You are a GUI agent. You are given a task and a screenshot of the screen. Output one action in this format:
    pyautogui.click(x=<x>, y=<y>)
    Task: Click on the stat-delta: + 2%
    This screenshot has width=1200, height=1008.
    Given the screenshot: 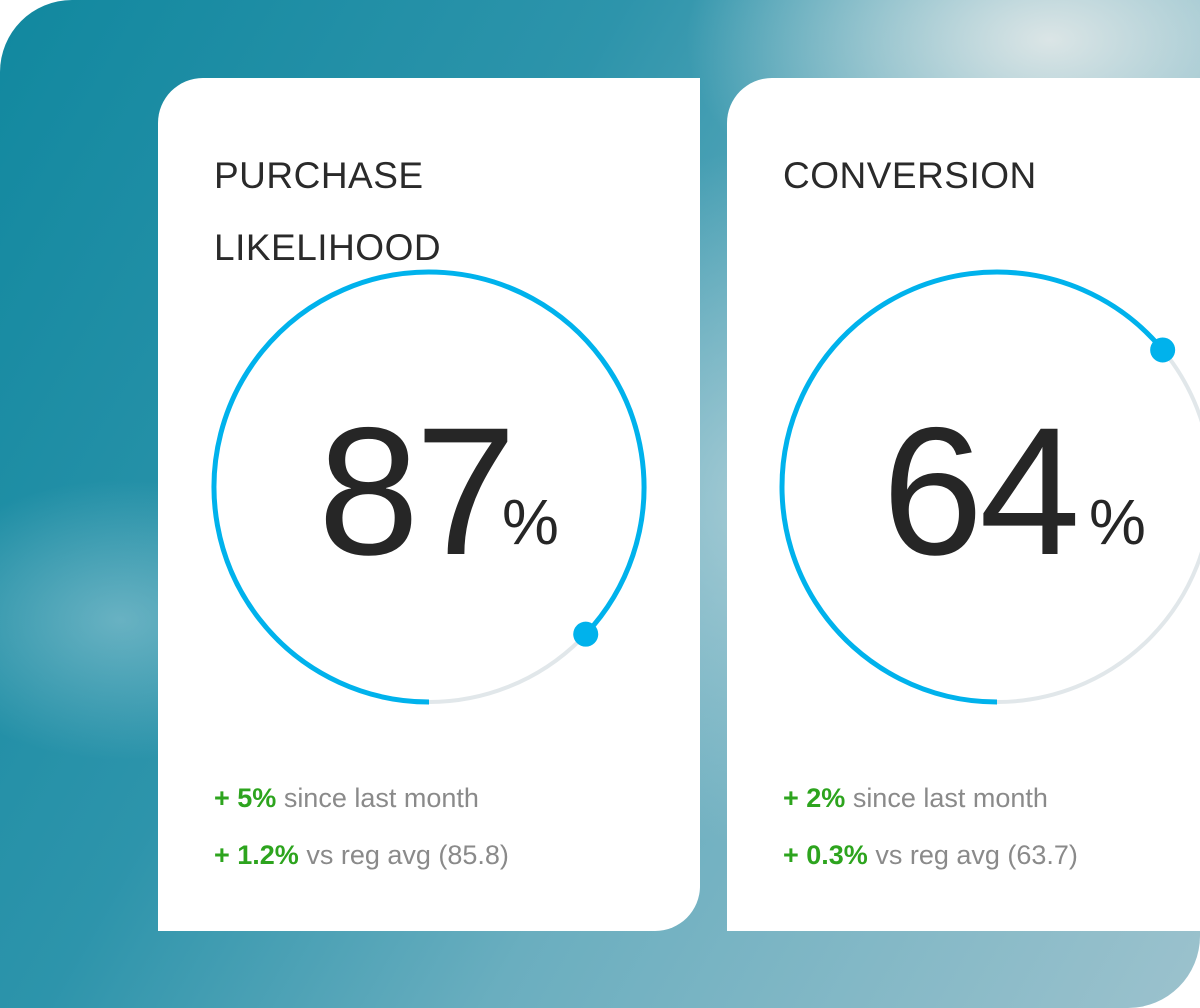 What is the action you would take?
    pyautogui.click(x=814, y=798)
    